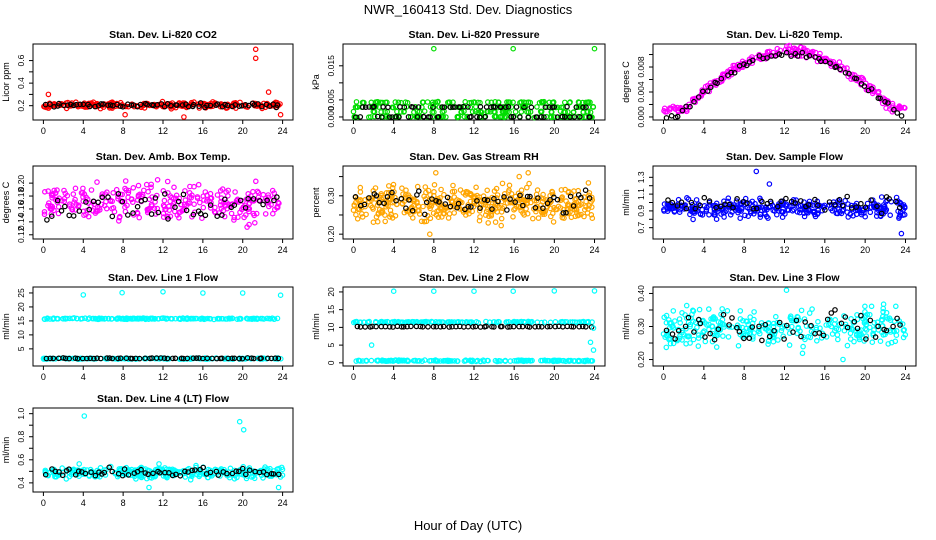 The width and height of the screenshot is (936, 540). I want to click on y-tick-label: 0.6, so click(21, 460).